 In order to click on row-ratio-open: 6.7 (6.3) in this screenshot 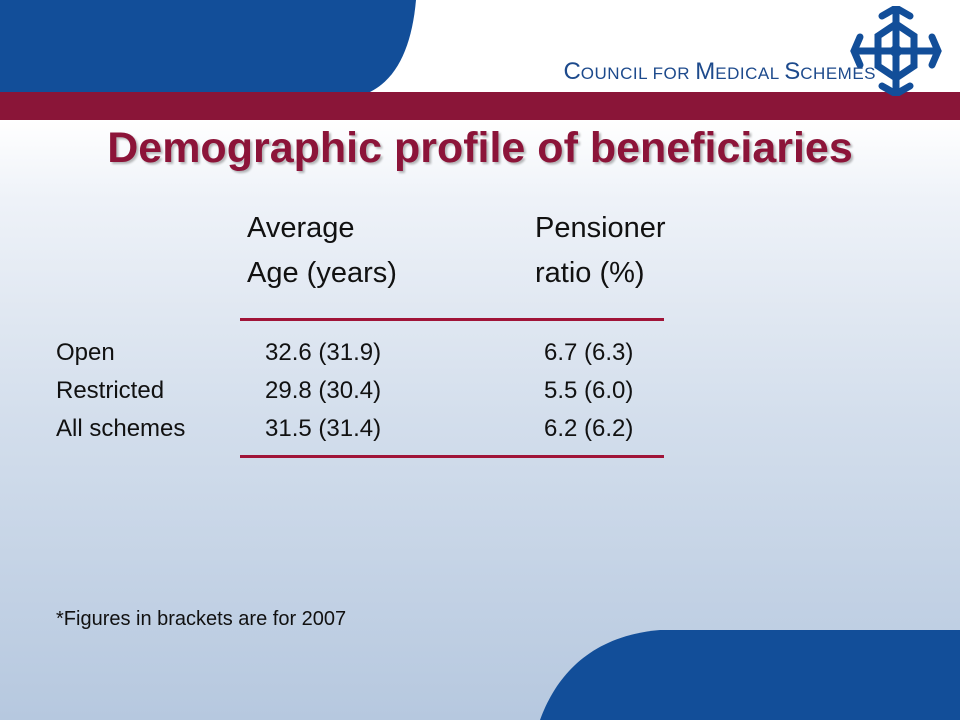, I will do `click(589, 352)`.